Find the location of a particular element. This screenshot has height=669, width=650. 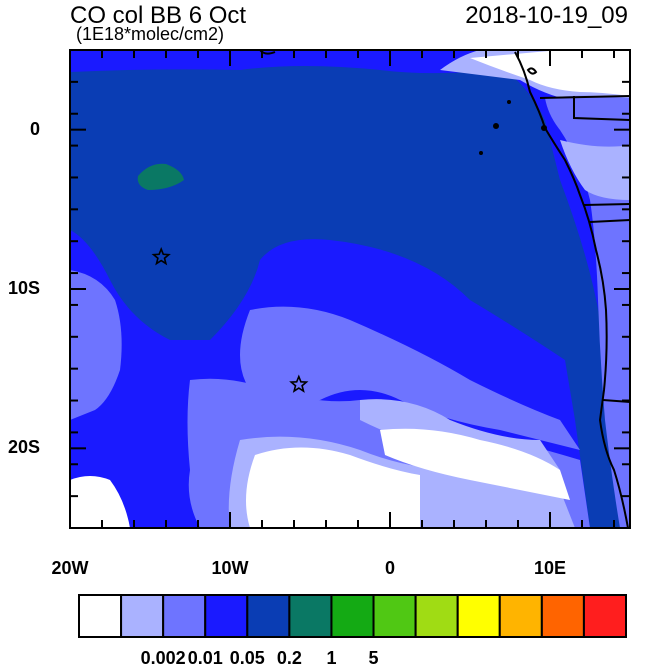

y-tick-label: 20S is located at coordinates (23, 447).